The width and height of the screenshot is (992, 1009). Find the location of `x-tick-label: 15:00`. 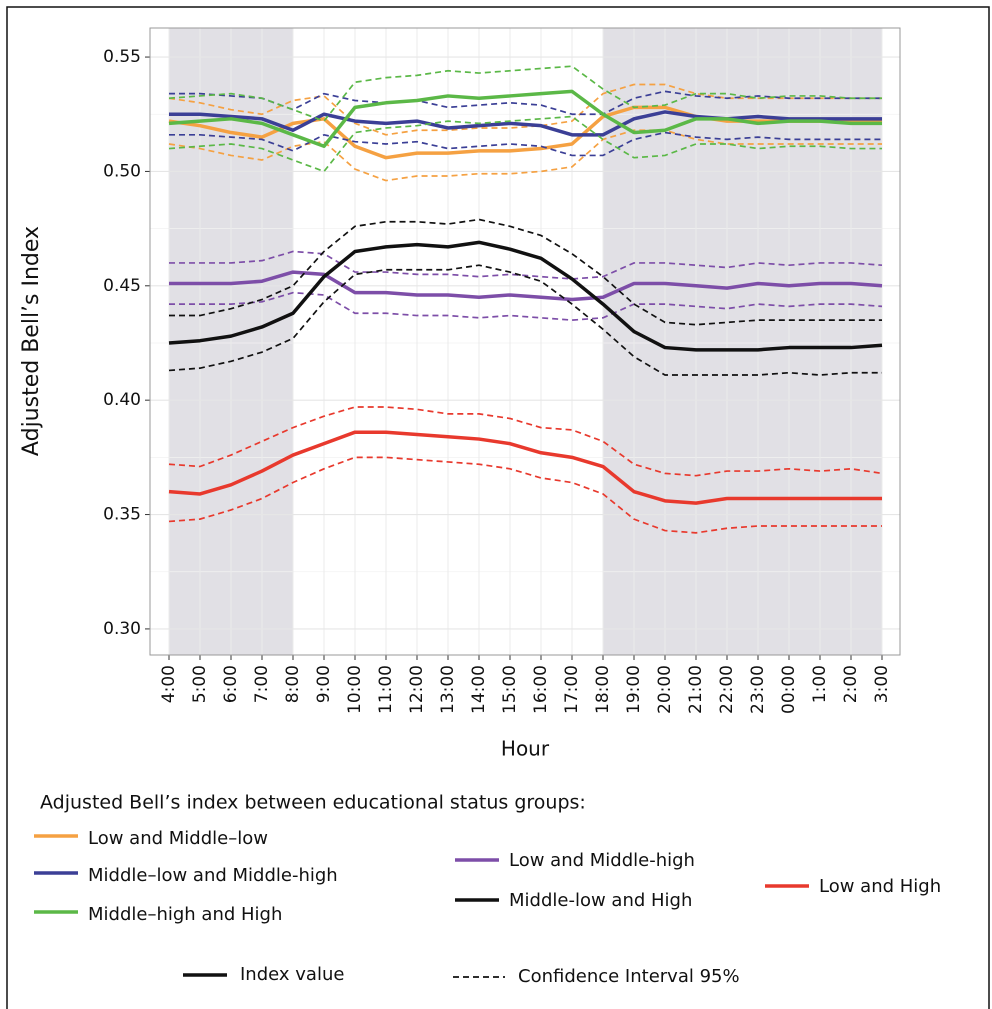

x-tick-label: 15:00 is located at coordinates (510, 689).